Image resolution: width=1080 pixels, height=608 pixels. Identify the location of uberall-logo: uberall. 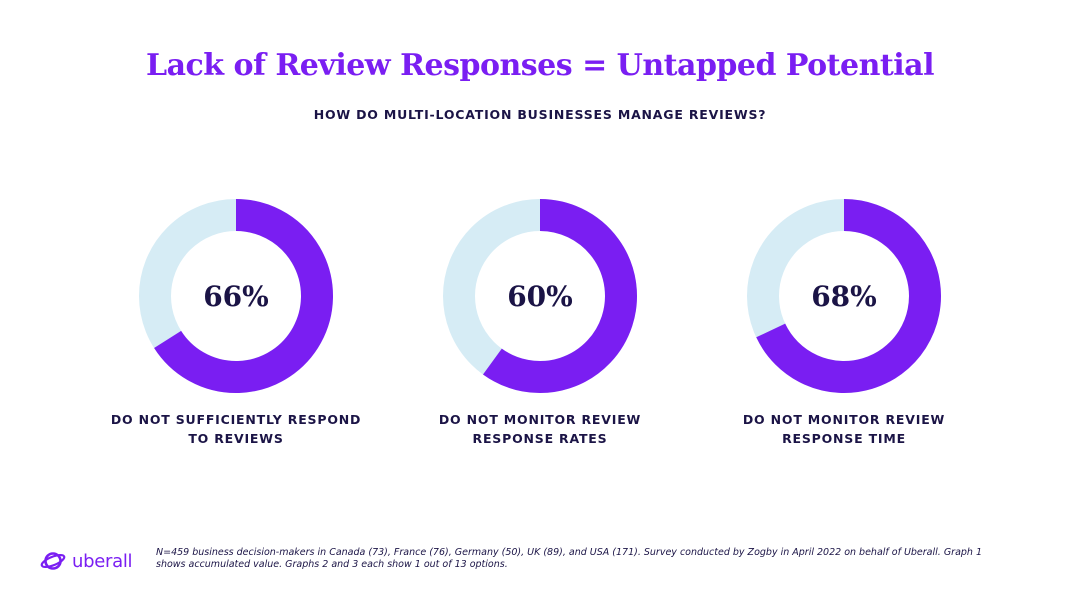
(86, 561).